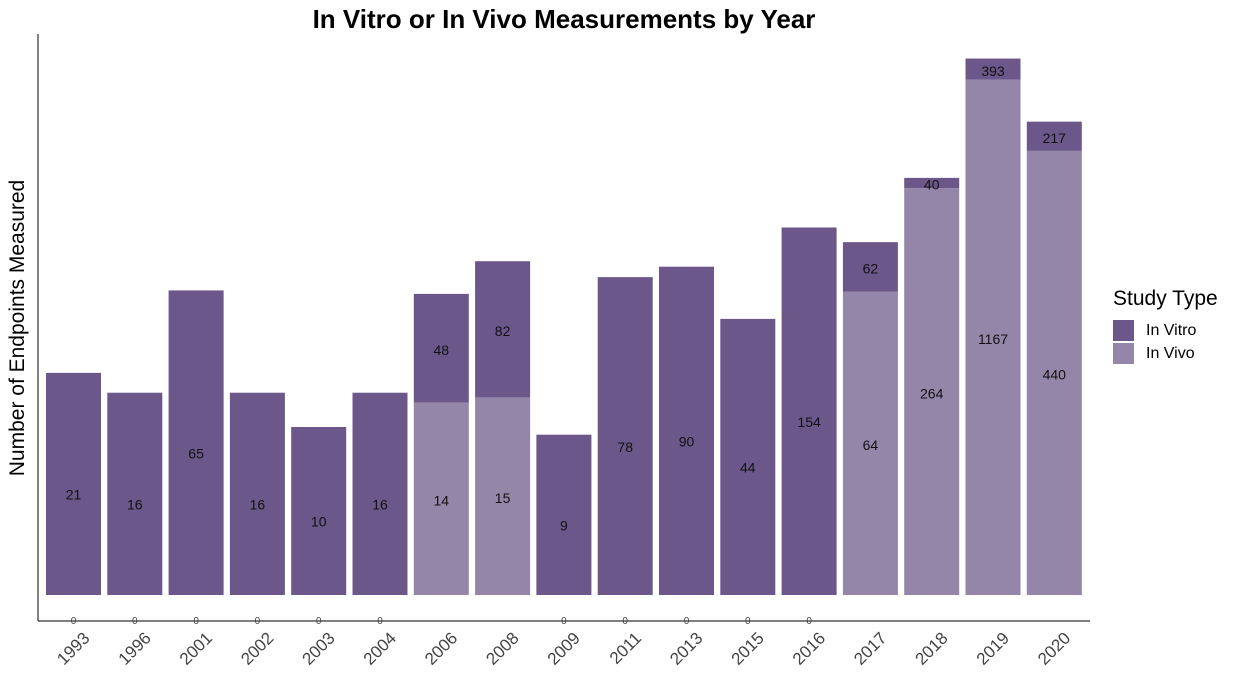  What do you see at coordinates (74, 495) in the screenshot?
I see `label-in-vitro-1993: 21` at bounding box center [74, 495].